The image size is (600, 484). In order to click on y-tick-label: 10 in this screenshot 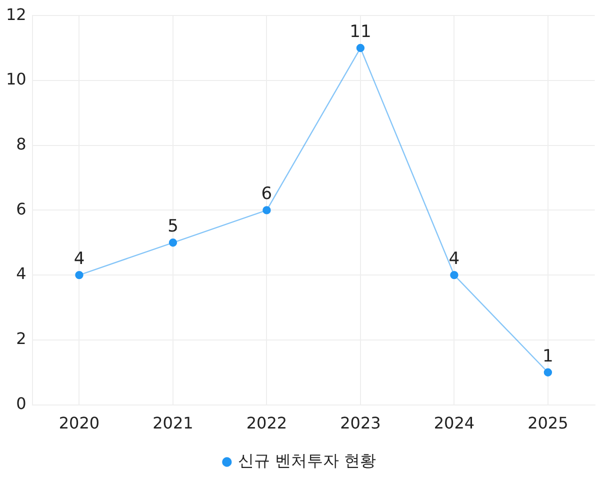, I will do `click(16, 79)`.